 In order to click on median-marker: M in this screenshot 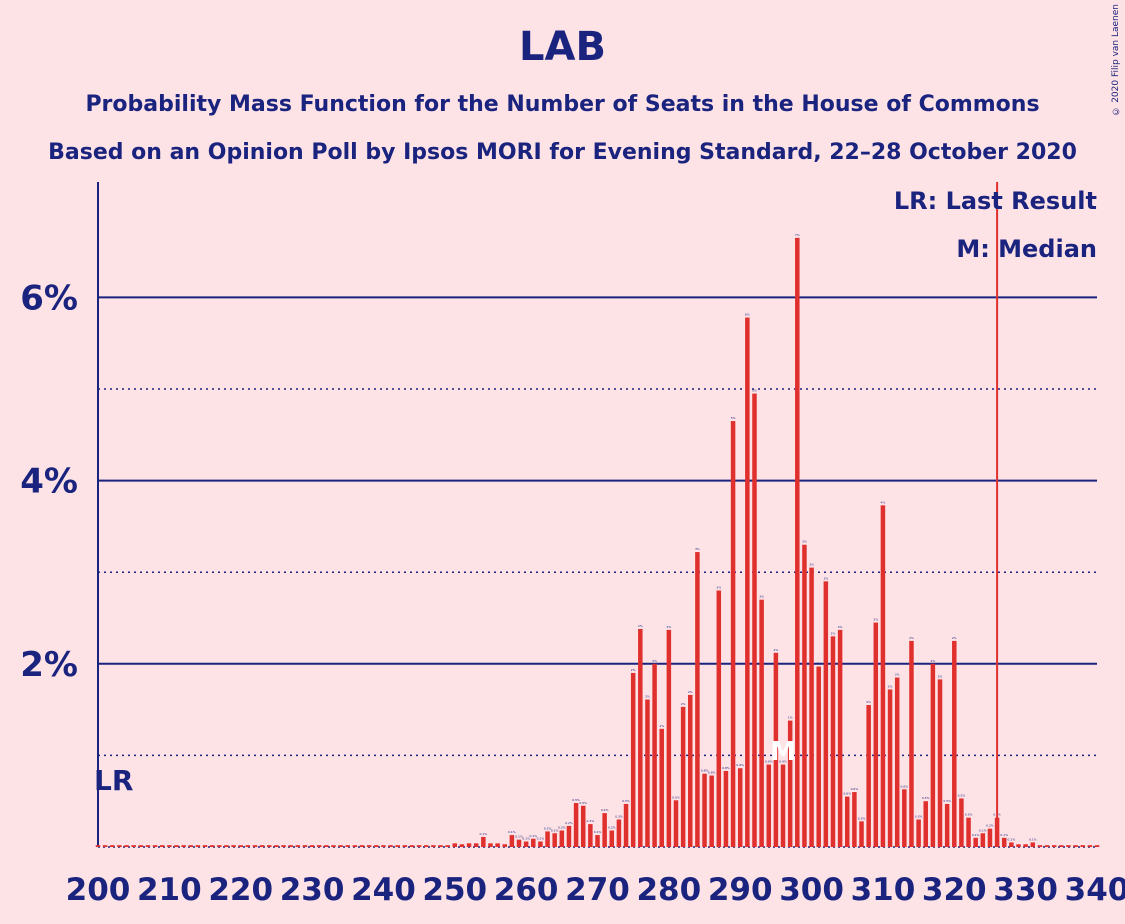, I will do `click(783, 752)`.